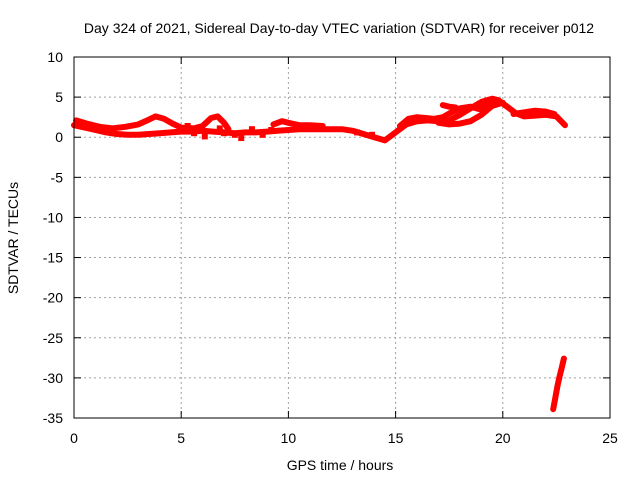 This screenshot has height=480, width=640. What do you see at coordinates (57, 177) in the screenshot?
I see `y-tick-label: -5` at bounding box center [57, 177].